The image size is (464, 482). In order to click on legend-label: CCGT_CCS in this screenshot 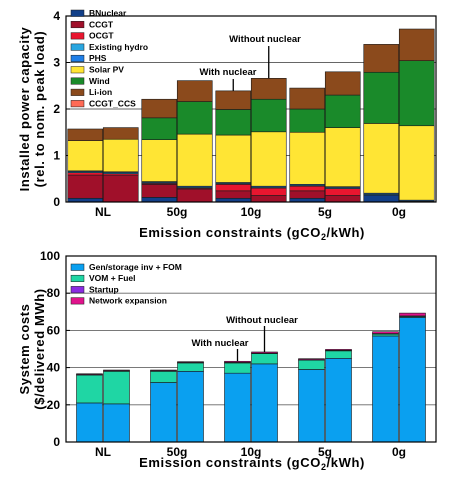, I will do `click(112, 103)`.